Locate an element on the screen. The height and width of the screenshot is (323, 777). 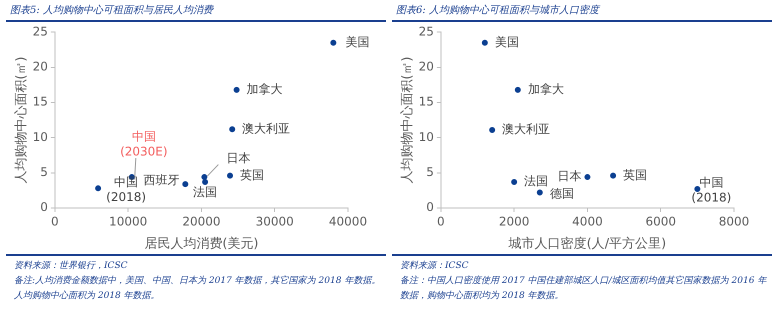
x-tick-label: 2000 is located at coordinates (514, 221).